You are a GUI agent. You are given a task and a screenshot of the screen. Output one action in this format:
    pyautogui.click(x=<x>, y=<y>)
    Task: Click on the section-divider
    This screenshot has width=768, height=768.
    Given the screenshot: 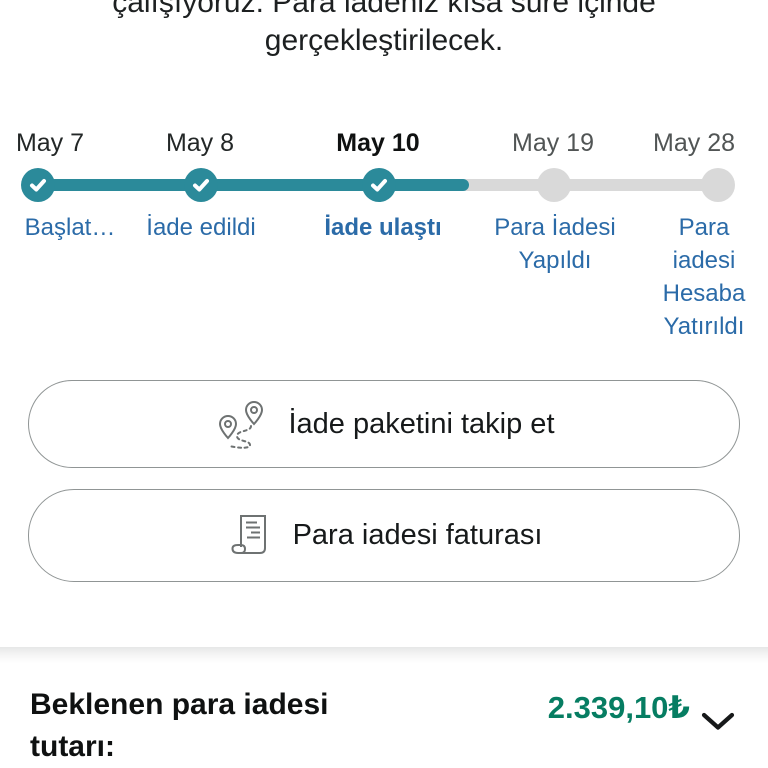 What is the action you would take?
    pyautogui.click(x=384, y=655)
    